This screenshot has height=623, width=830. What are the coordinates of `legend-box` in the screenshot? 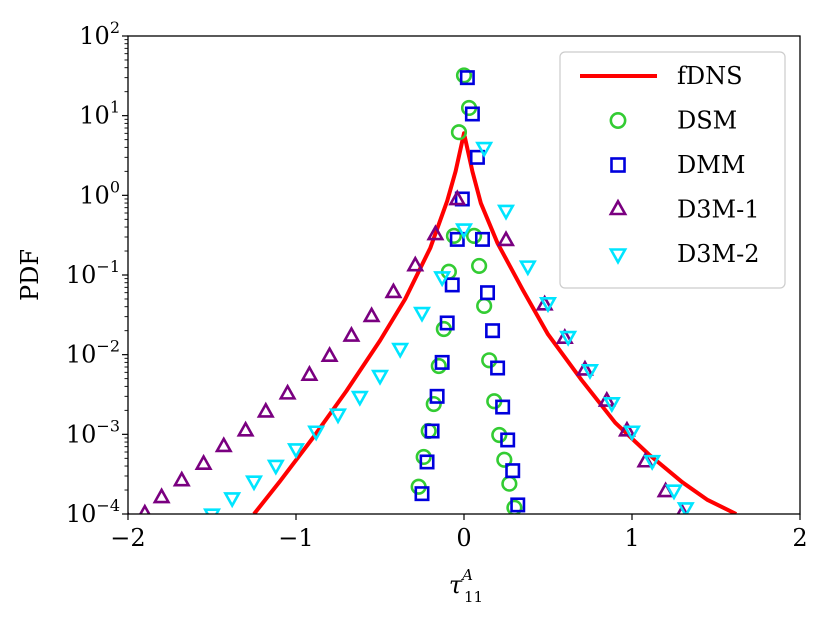 It's located at (672, 170).